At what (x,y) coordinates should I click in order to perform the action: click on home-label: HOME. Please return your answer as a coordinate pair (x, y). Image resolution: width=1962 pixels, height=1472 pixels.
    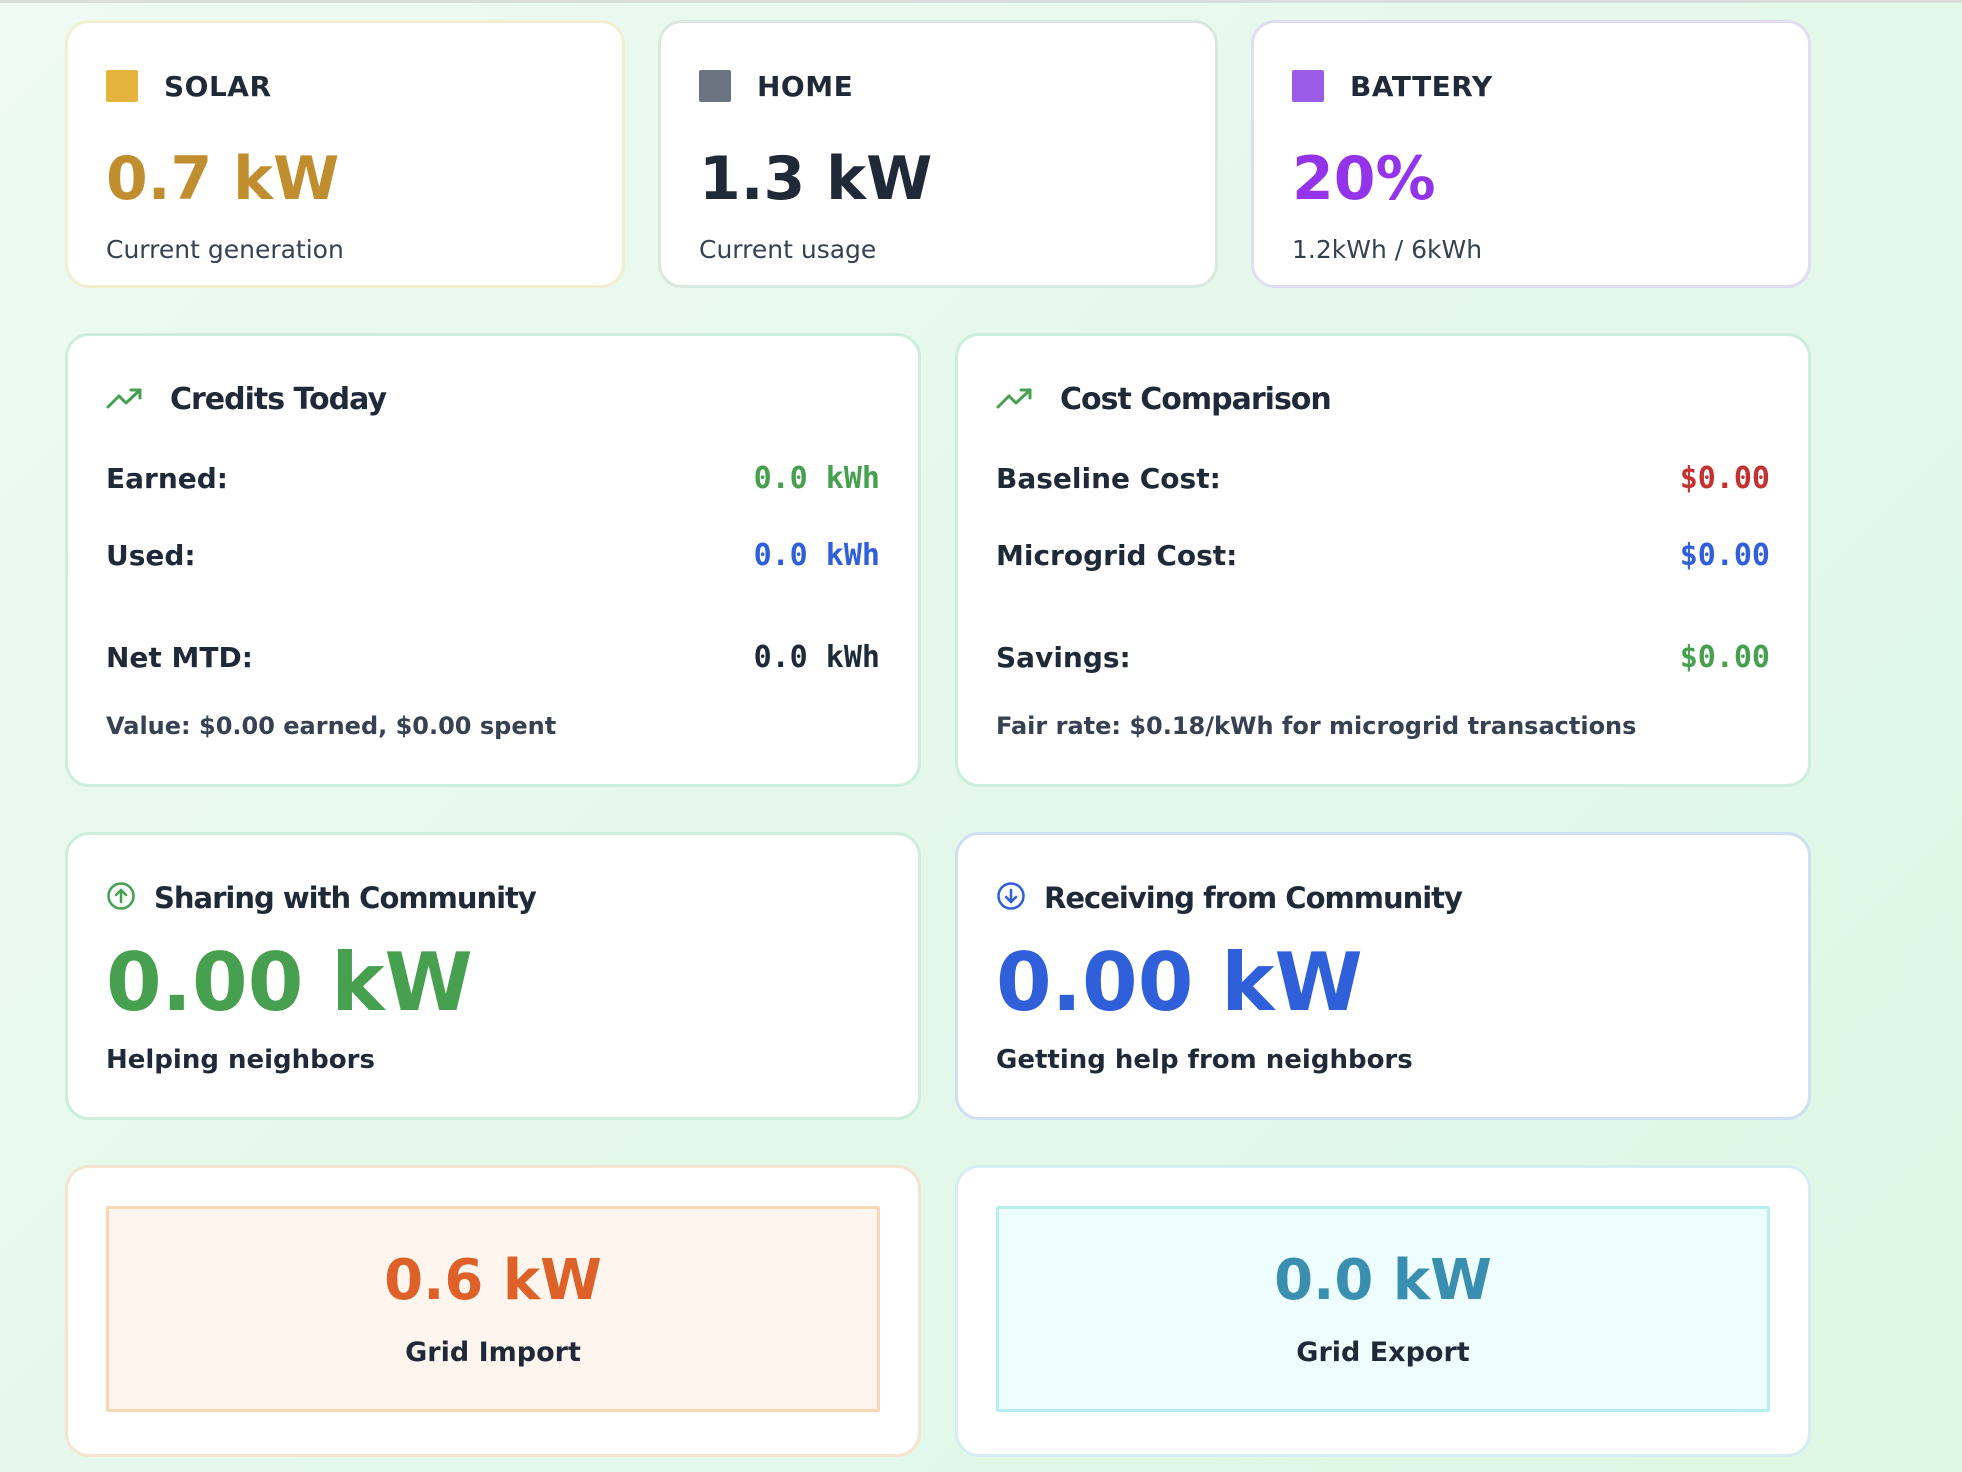
    Looking at the image, I should click on (805, 86).